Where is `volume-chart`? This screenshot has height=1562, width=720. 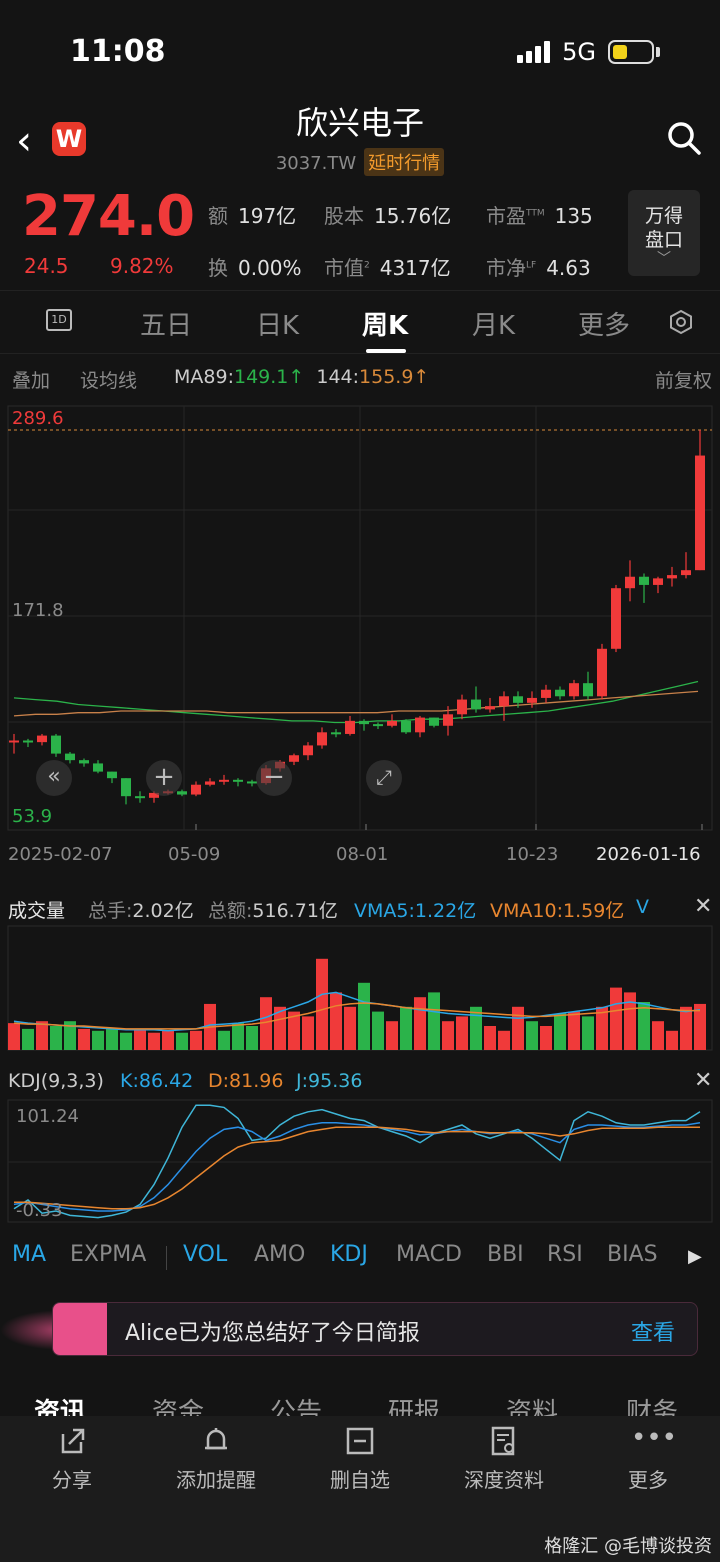 volume-chart is located at coordinates (360, 989).